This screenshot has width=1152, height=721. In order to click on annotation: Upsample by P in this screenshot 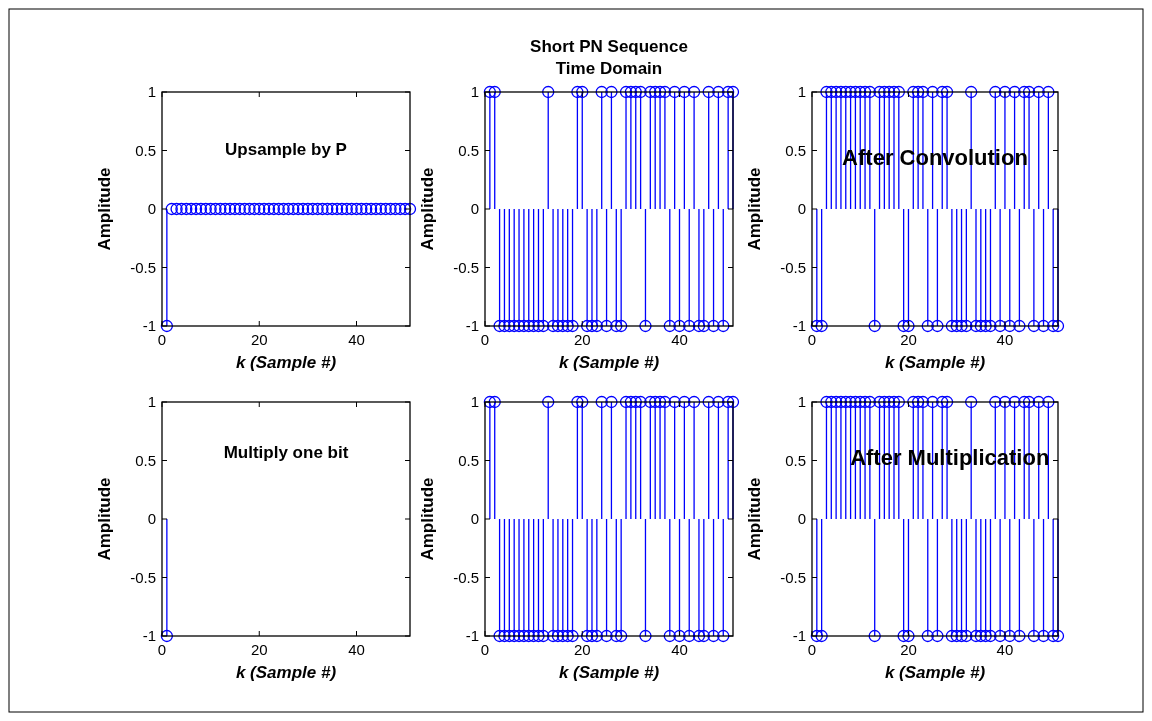, I will do `click(286, 150)`.